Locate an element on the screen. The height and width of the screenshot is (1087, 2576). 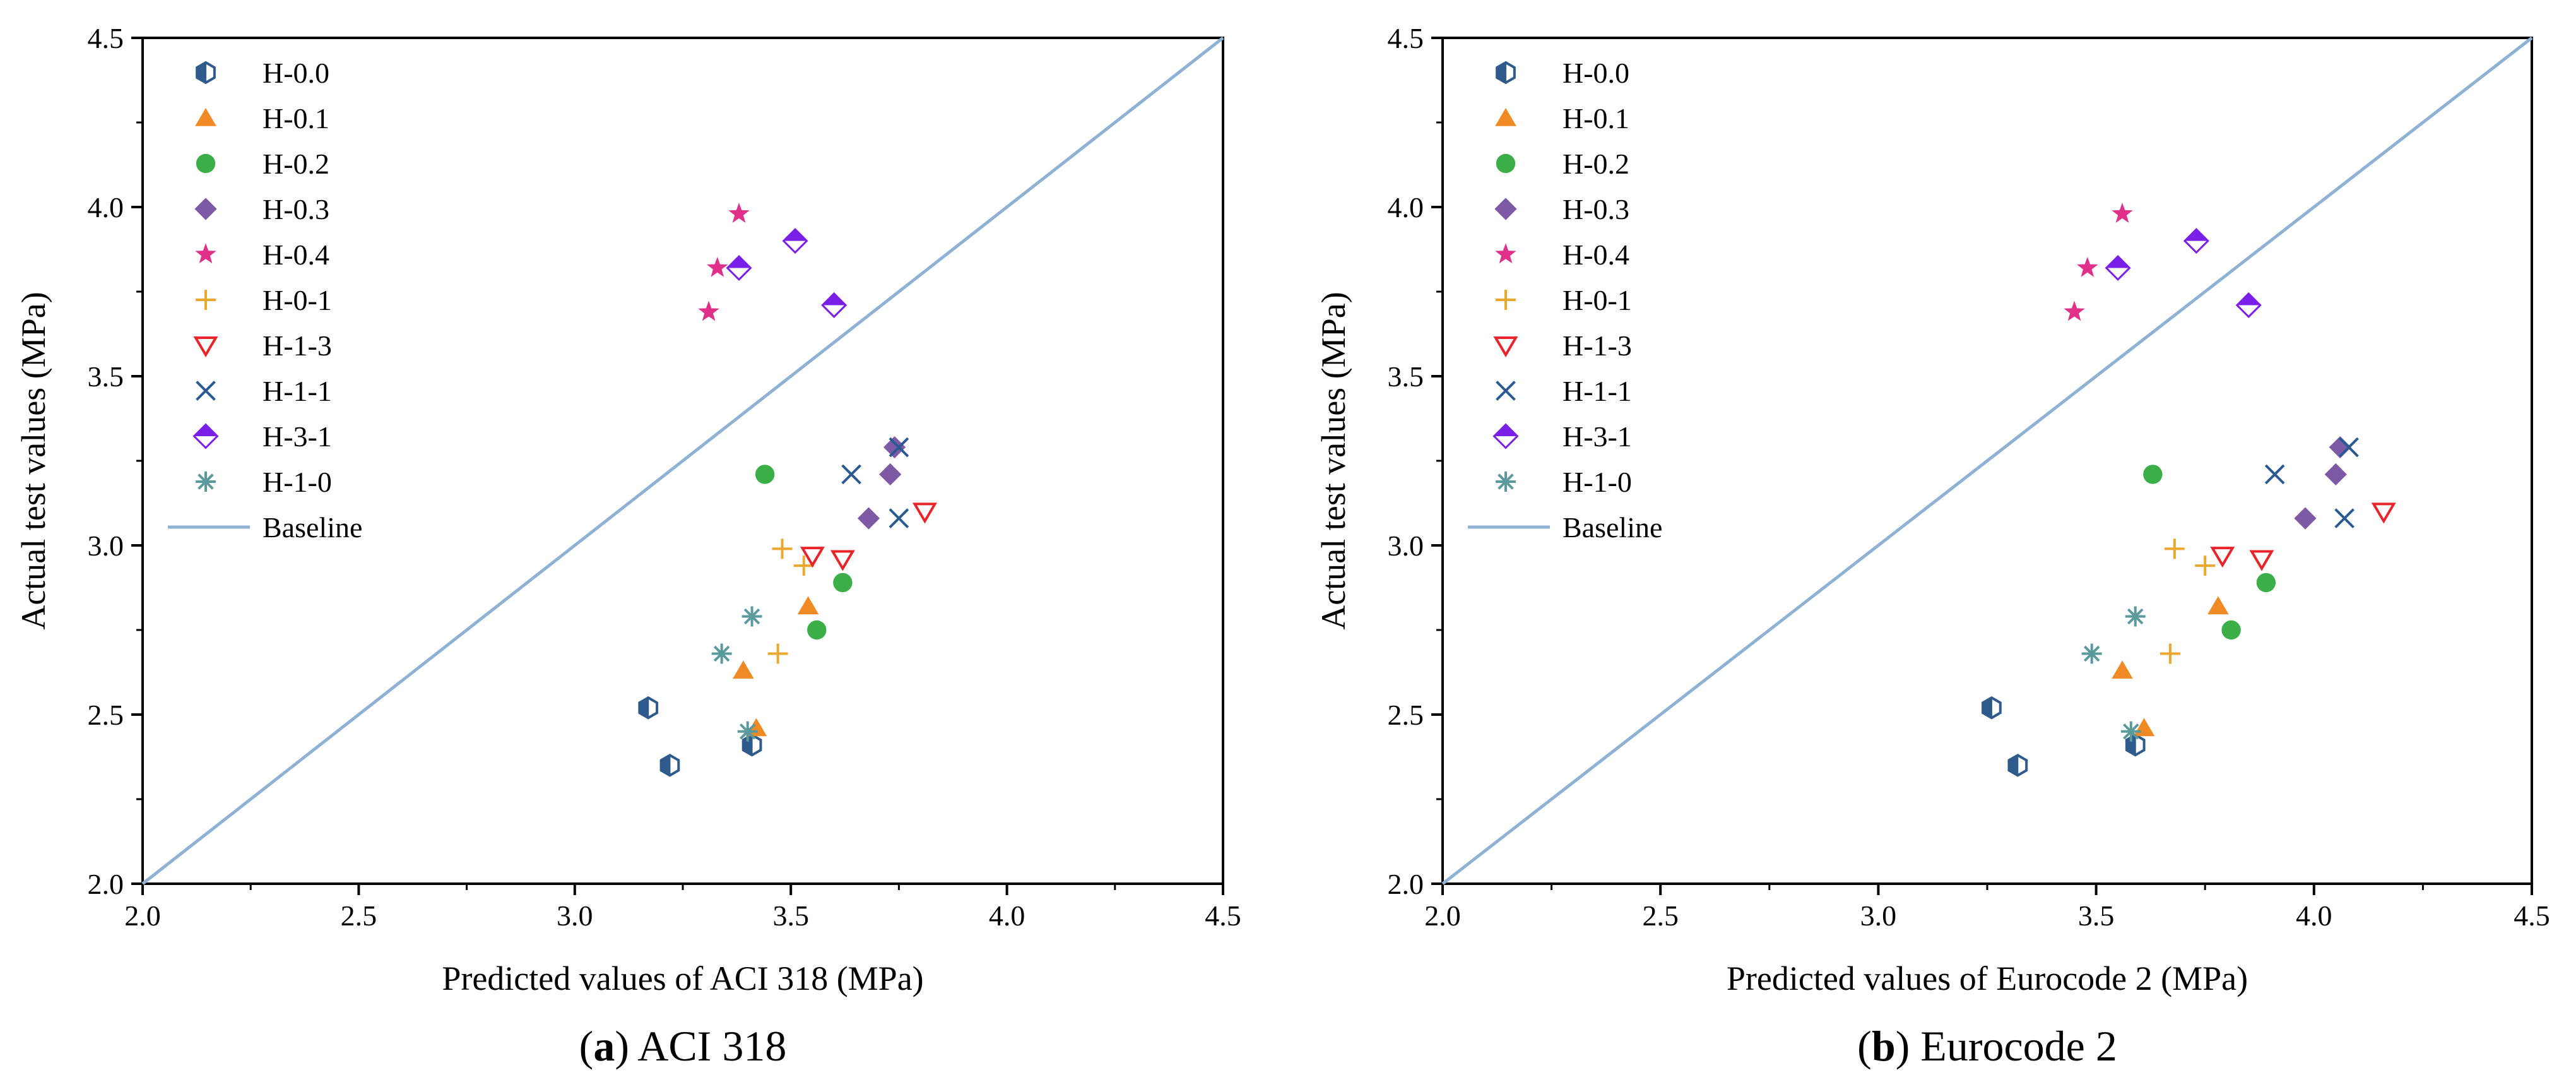
x-tick-label: 4.5 is located at coordinates (1223, 916).